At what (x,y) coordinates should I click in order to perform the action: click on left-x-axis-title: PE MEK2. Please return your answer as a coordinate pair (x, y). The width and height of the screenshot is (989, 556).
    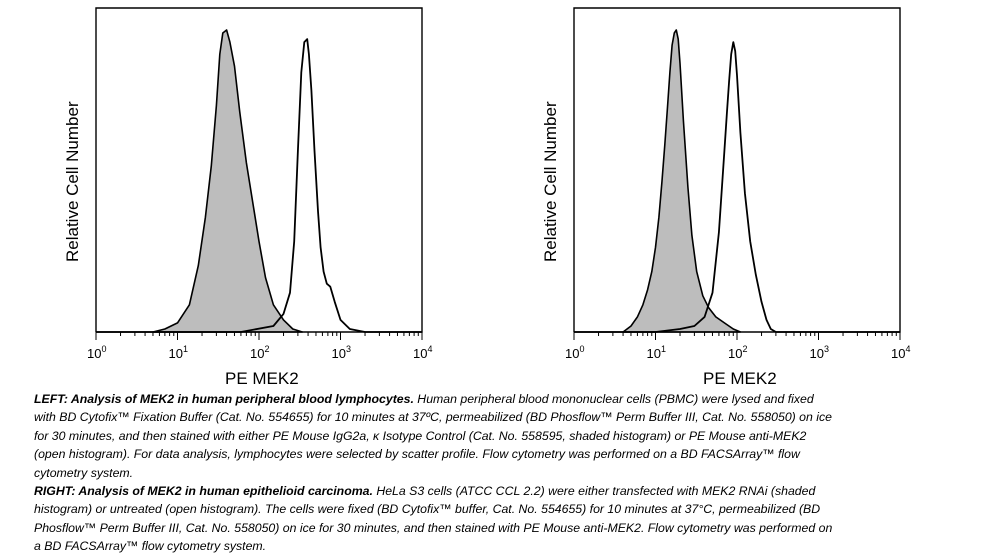
    Looking at the image, I should click on (262, 378).